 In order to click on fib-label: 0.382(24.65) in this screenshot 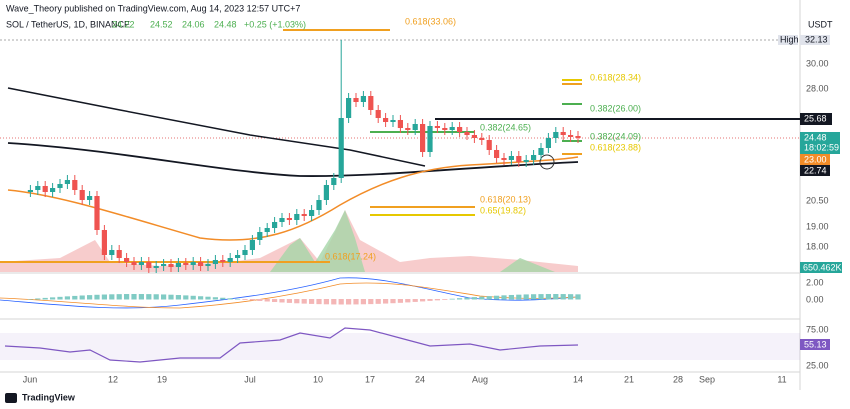, I will do `click(505, 127)`.